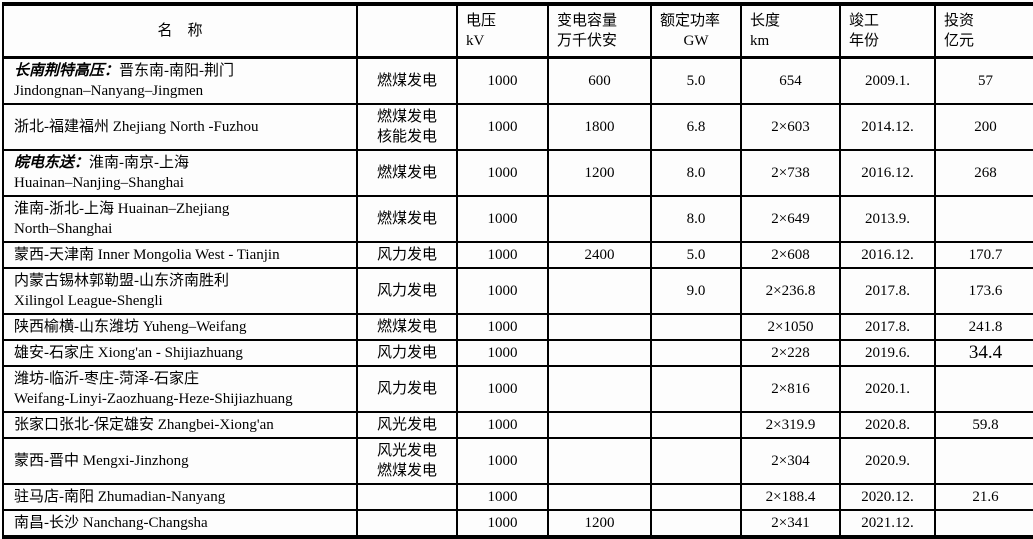 The image size is (1033, 539). I want to click on rated-power-cell: 8.0, so click(696, 219).